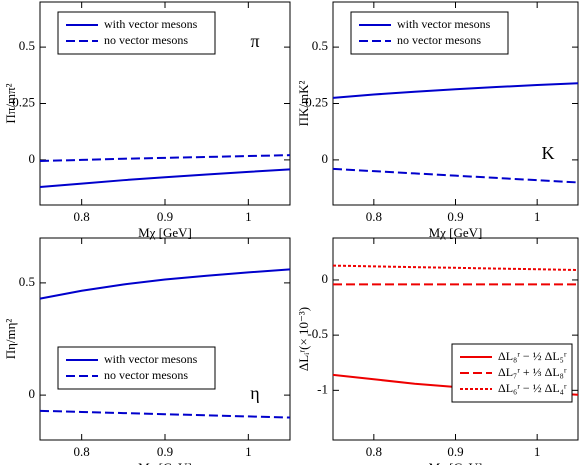 This screenshot has width=581, height=465. I want to click on legend-label: ΔL₇ʳ + ⅓ ΔL₈ʳ, so click(532, 372).